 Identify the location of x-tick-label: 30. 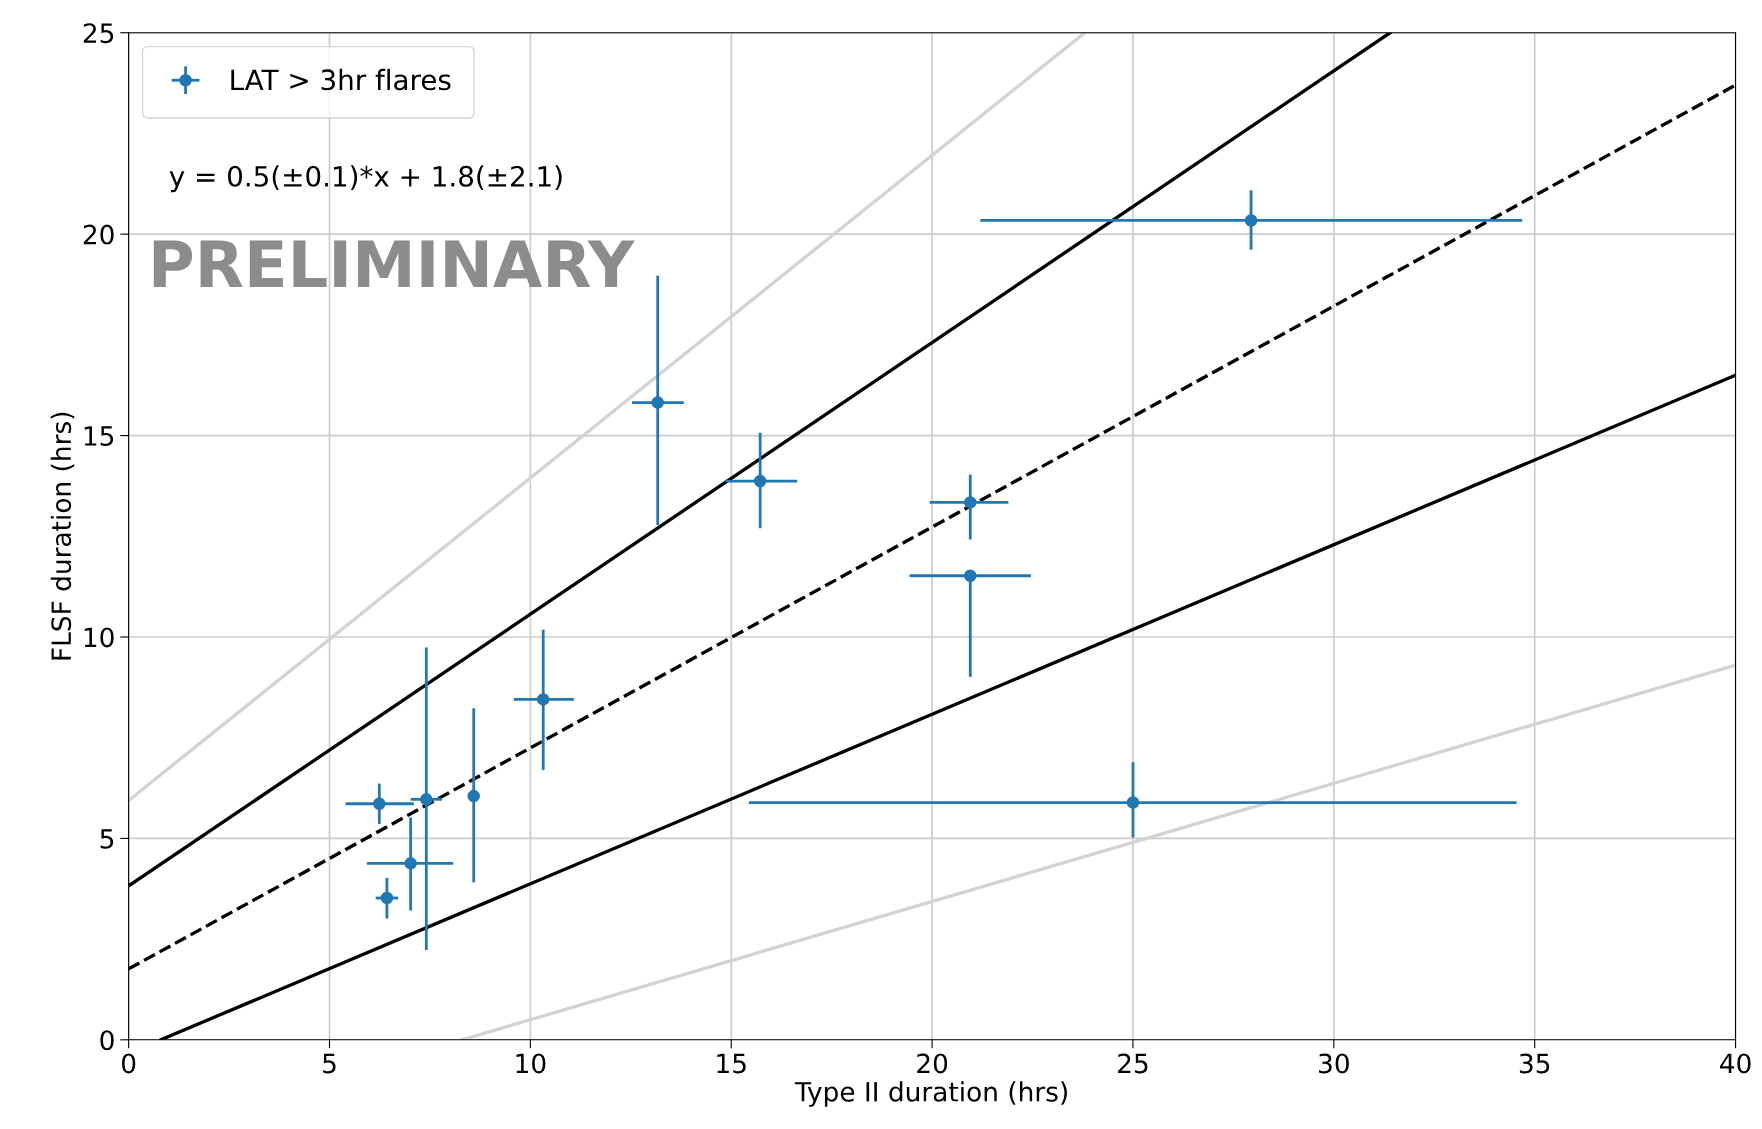
(1334, 1063).